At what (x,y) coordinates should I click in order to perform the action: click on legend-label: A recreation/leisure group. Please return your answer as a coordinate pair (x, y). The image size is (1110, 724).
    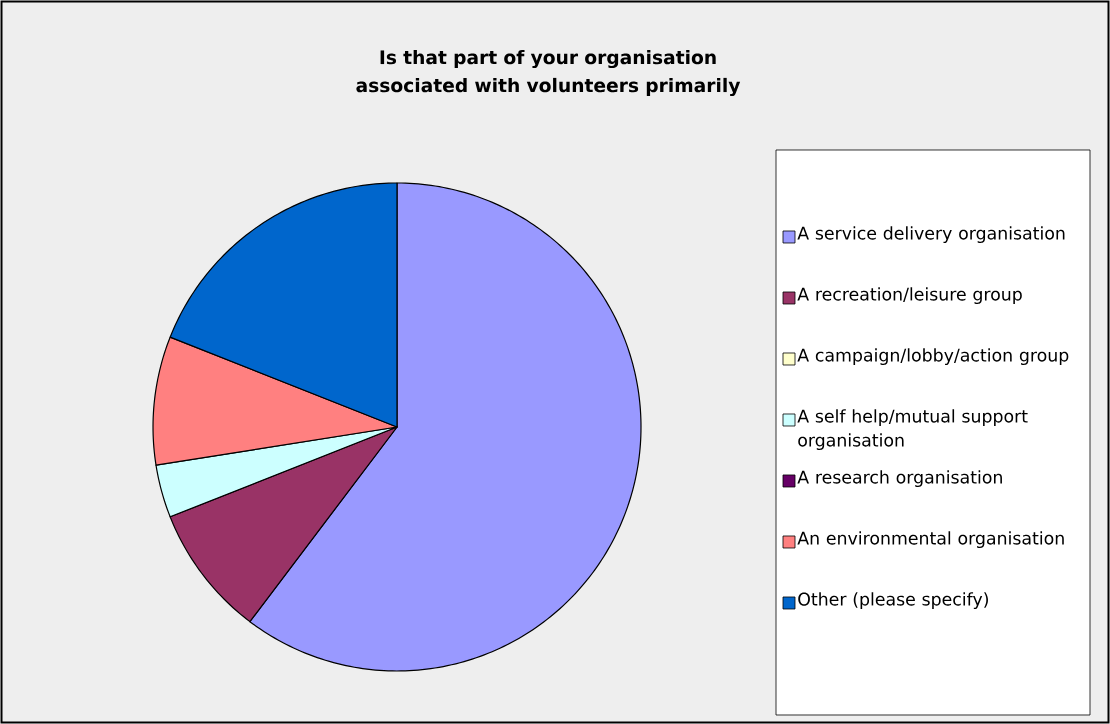
    Looking at the image, I should click on (909, 296).